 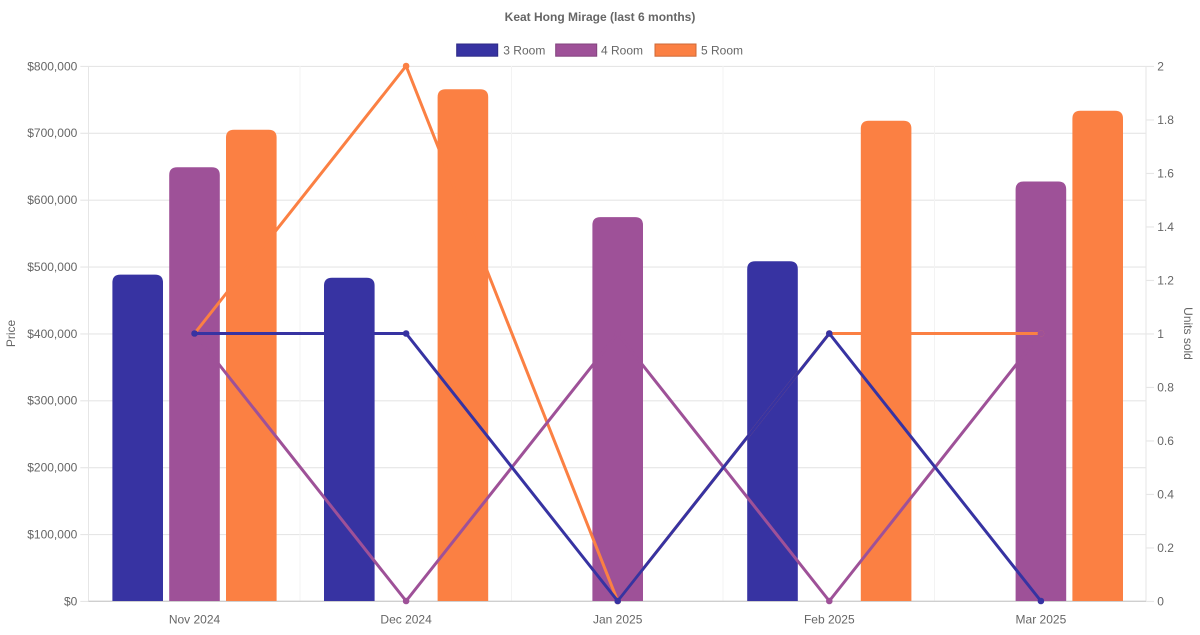 I want to click on svg-text: 0.8, so click(x=1165, y=387).